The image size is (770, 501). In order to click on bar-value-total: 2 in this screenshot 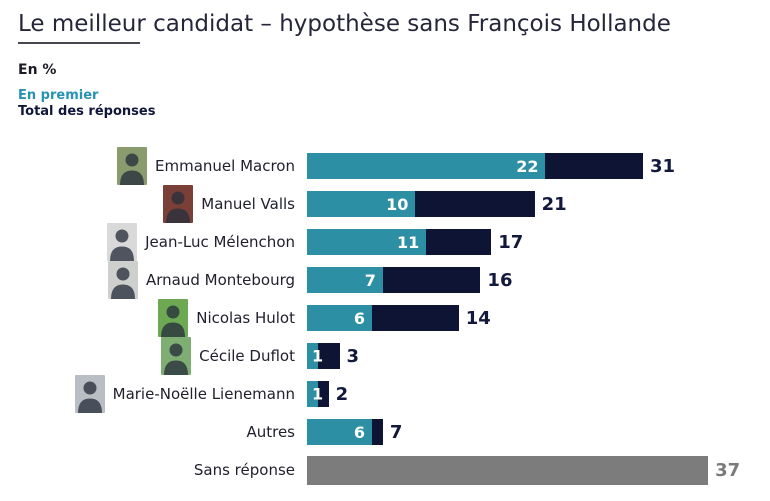, I will do `click(342, 394)`.